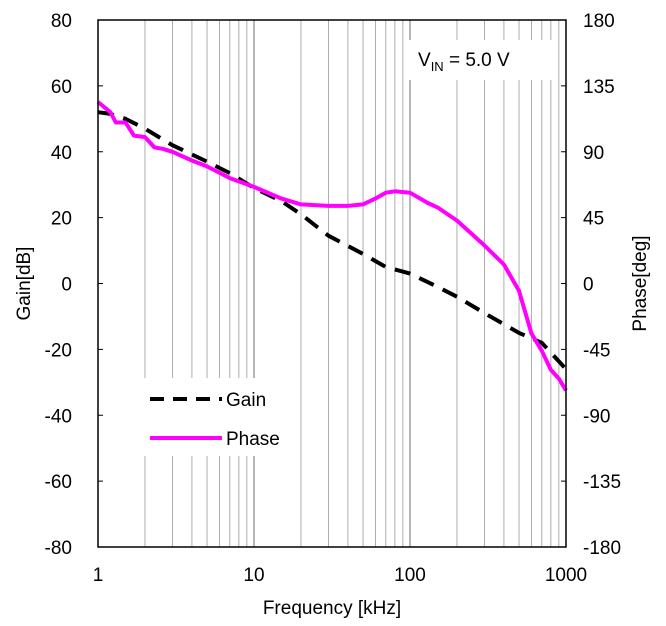 This screenshot has height=626, width=666. Describe the element at coordinates (61, 87) in the screenshot. I see `left-y-tick-label: 60` at that location.